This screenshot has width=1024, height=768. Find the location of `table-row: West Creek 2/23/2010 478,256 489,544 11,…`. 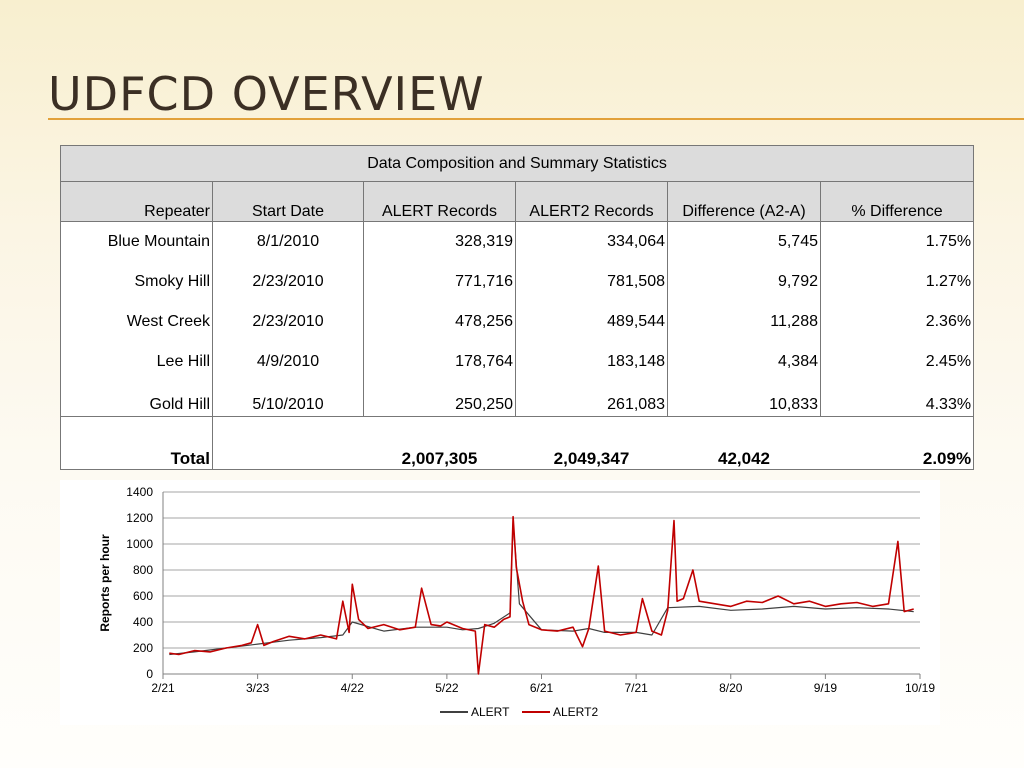

table-row: West Creek 2/23/2010 478,256 489,544 11,… is located at coordinates (517, 322).